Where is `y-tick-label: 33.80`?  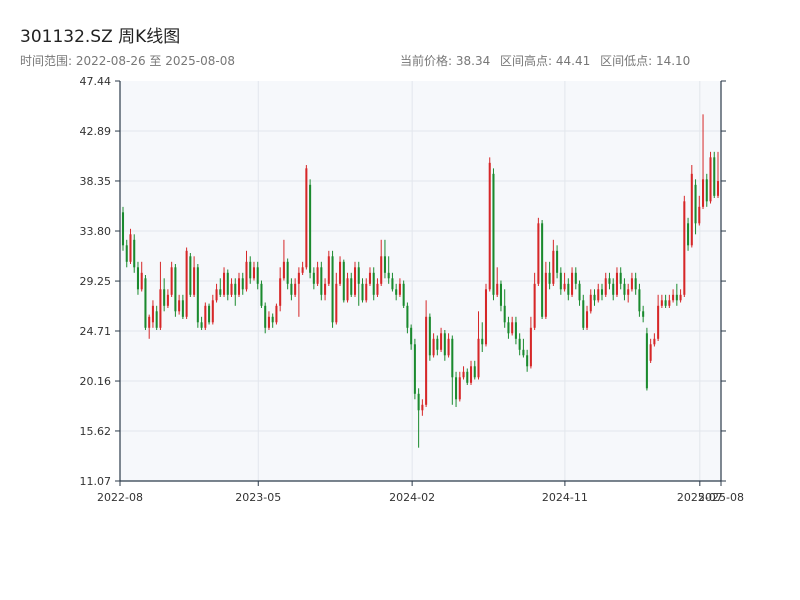 y-tick-label: 33.80 is located at coordinates (96, 231).